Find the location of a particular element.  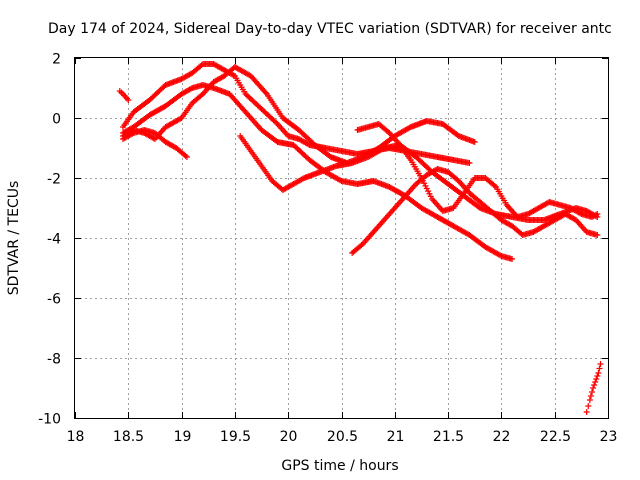

x-tick-label: 21.5 is located at coordinates (448, 437).